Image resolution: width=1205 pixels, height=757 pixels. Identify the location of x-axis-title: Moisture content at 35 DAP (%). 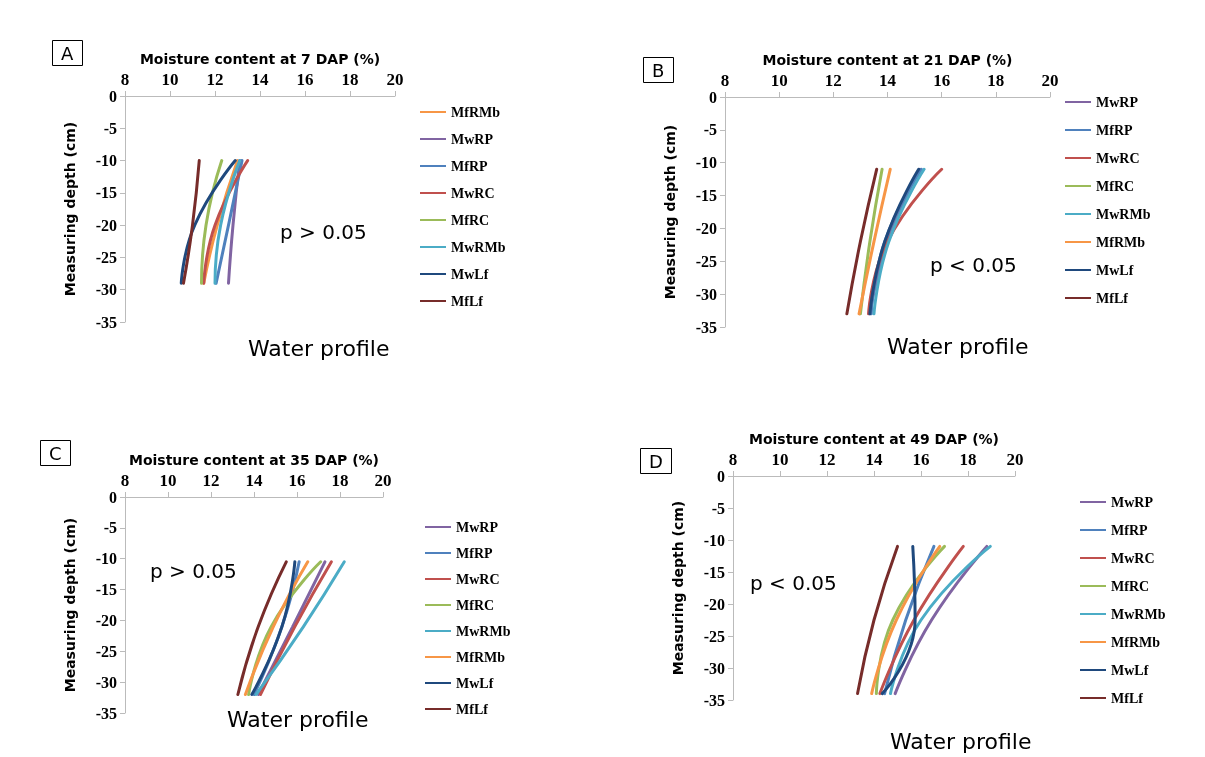
(254, 460).